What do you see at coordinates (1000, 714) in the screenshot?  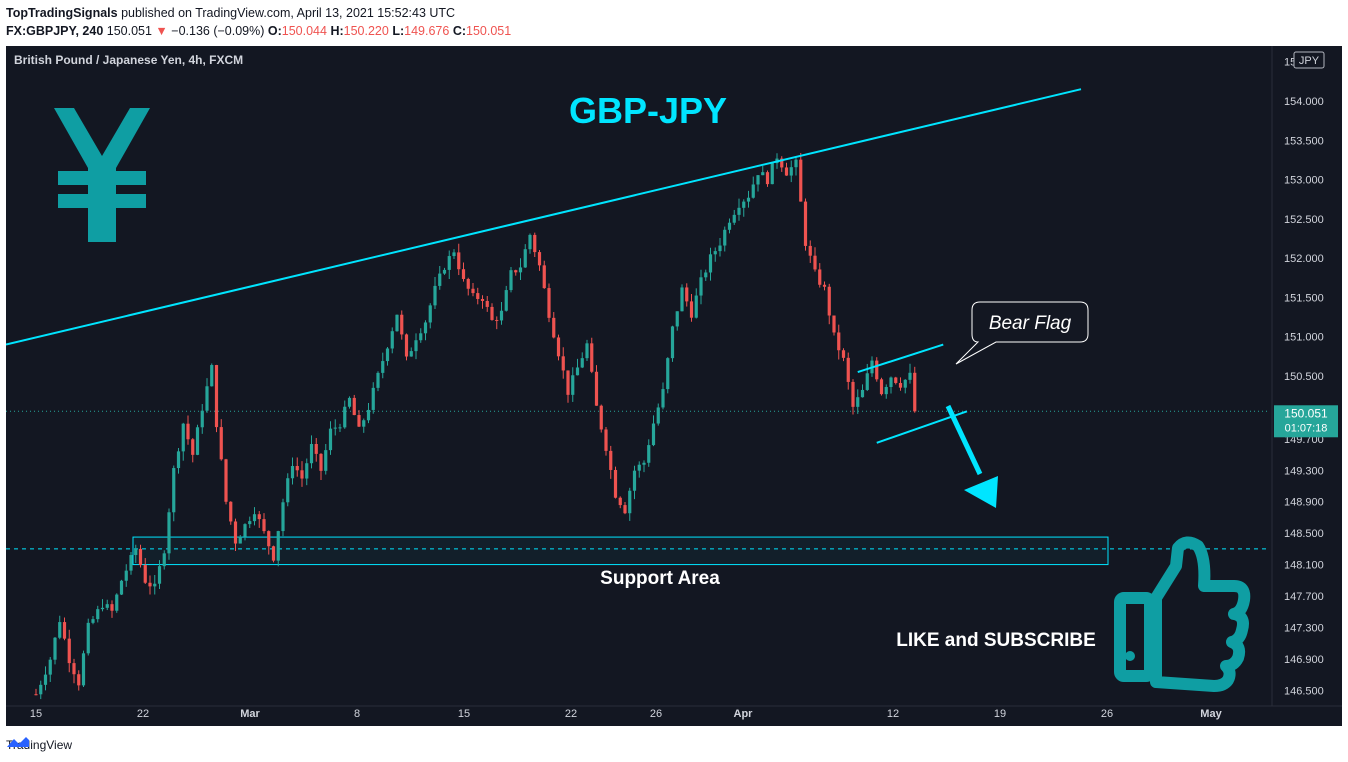 I see `time-tick-label: 19` at bounding box center [1000, 714].